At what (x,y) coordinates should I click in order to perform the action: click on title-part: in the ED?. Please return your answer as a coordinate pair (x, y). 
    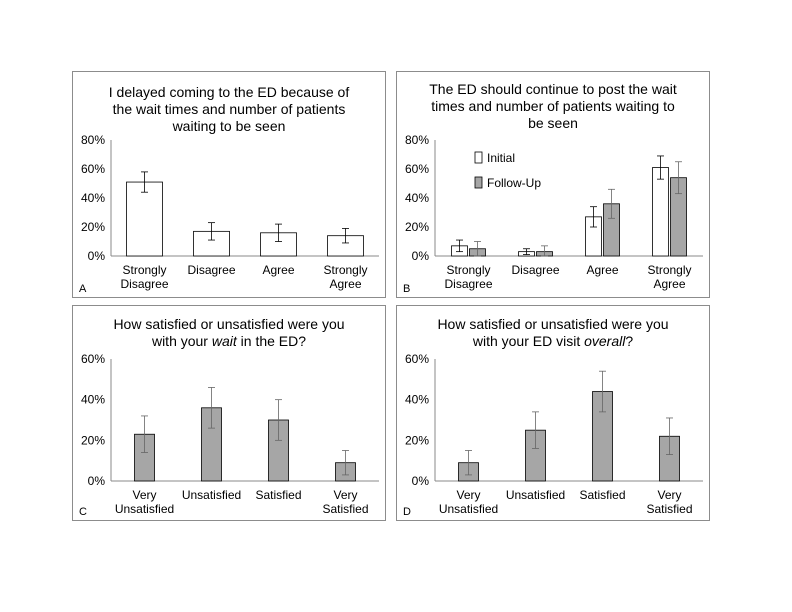
    Looking at the image, I should click on (271, 341).